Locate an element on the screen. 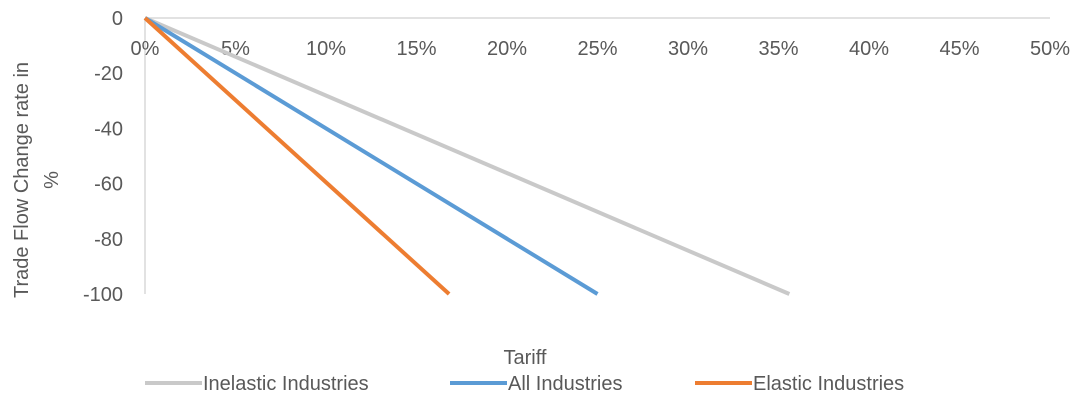 This screenshot has height=398, width=1079. y-tick-label: -40 is located at coordinates (108, 129).